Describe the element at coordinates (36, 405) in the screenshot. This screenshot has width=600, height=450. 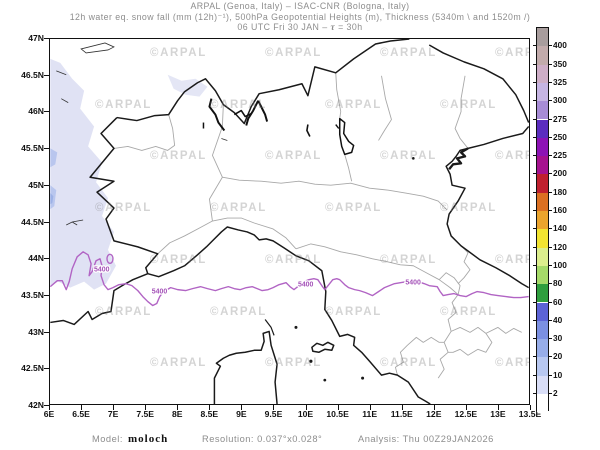
I see `lat-tick-label: 42N` at that location.